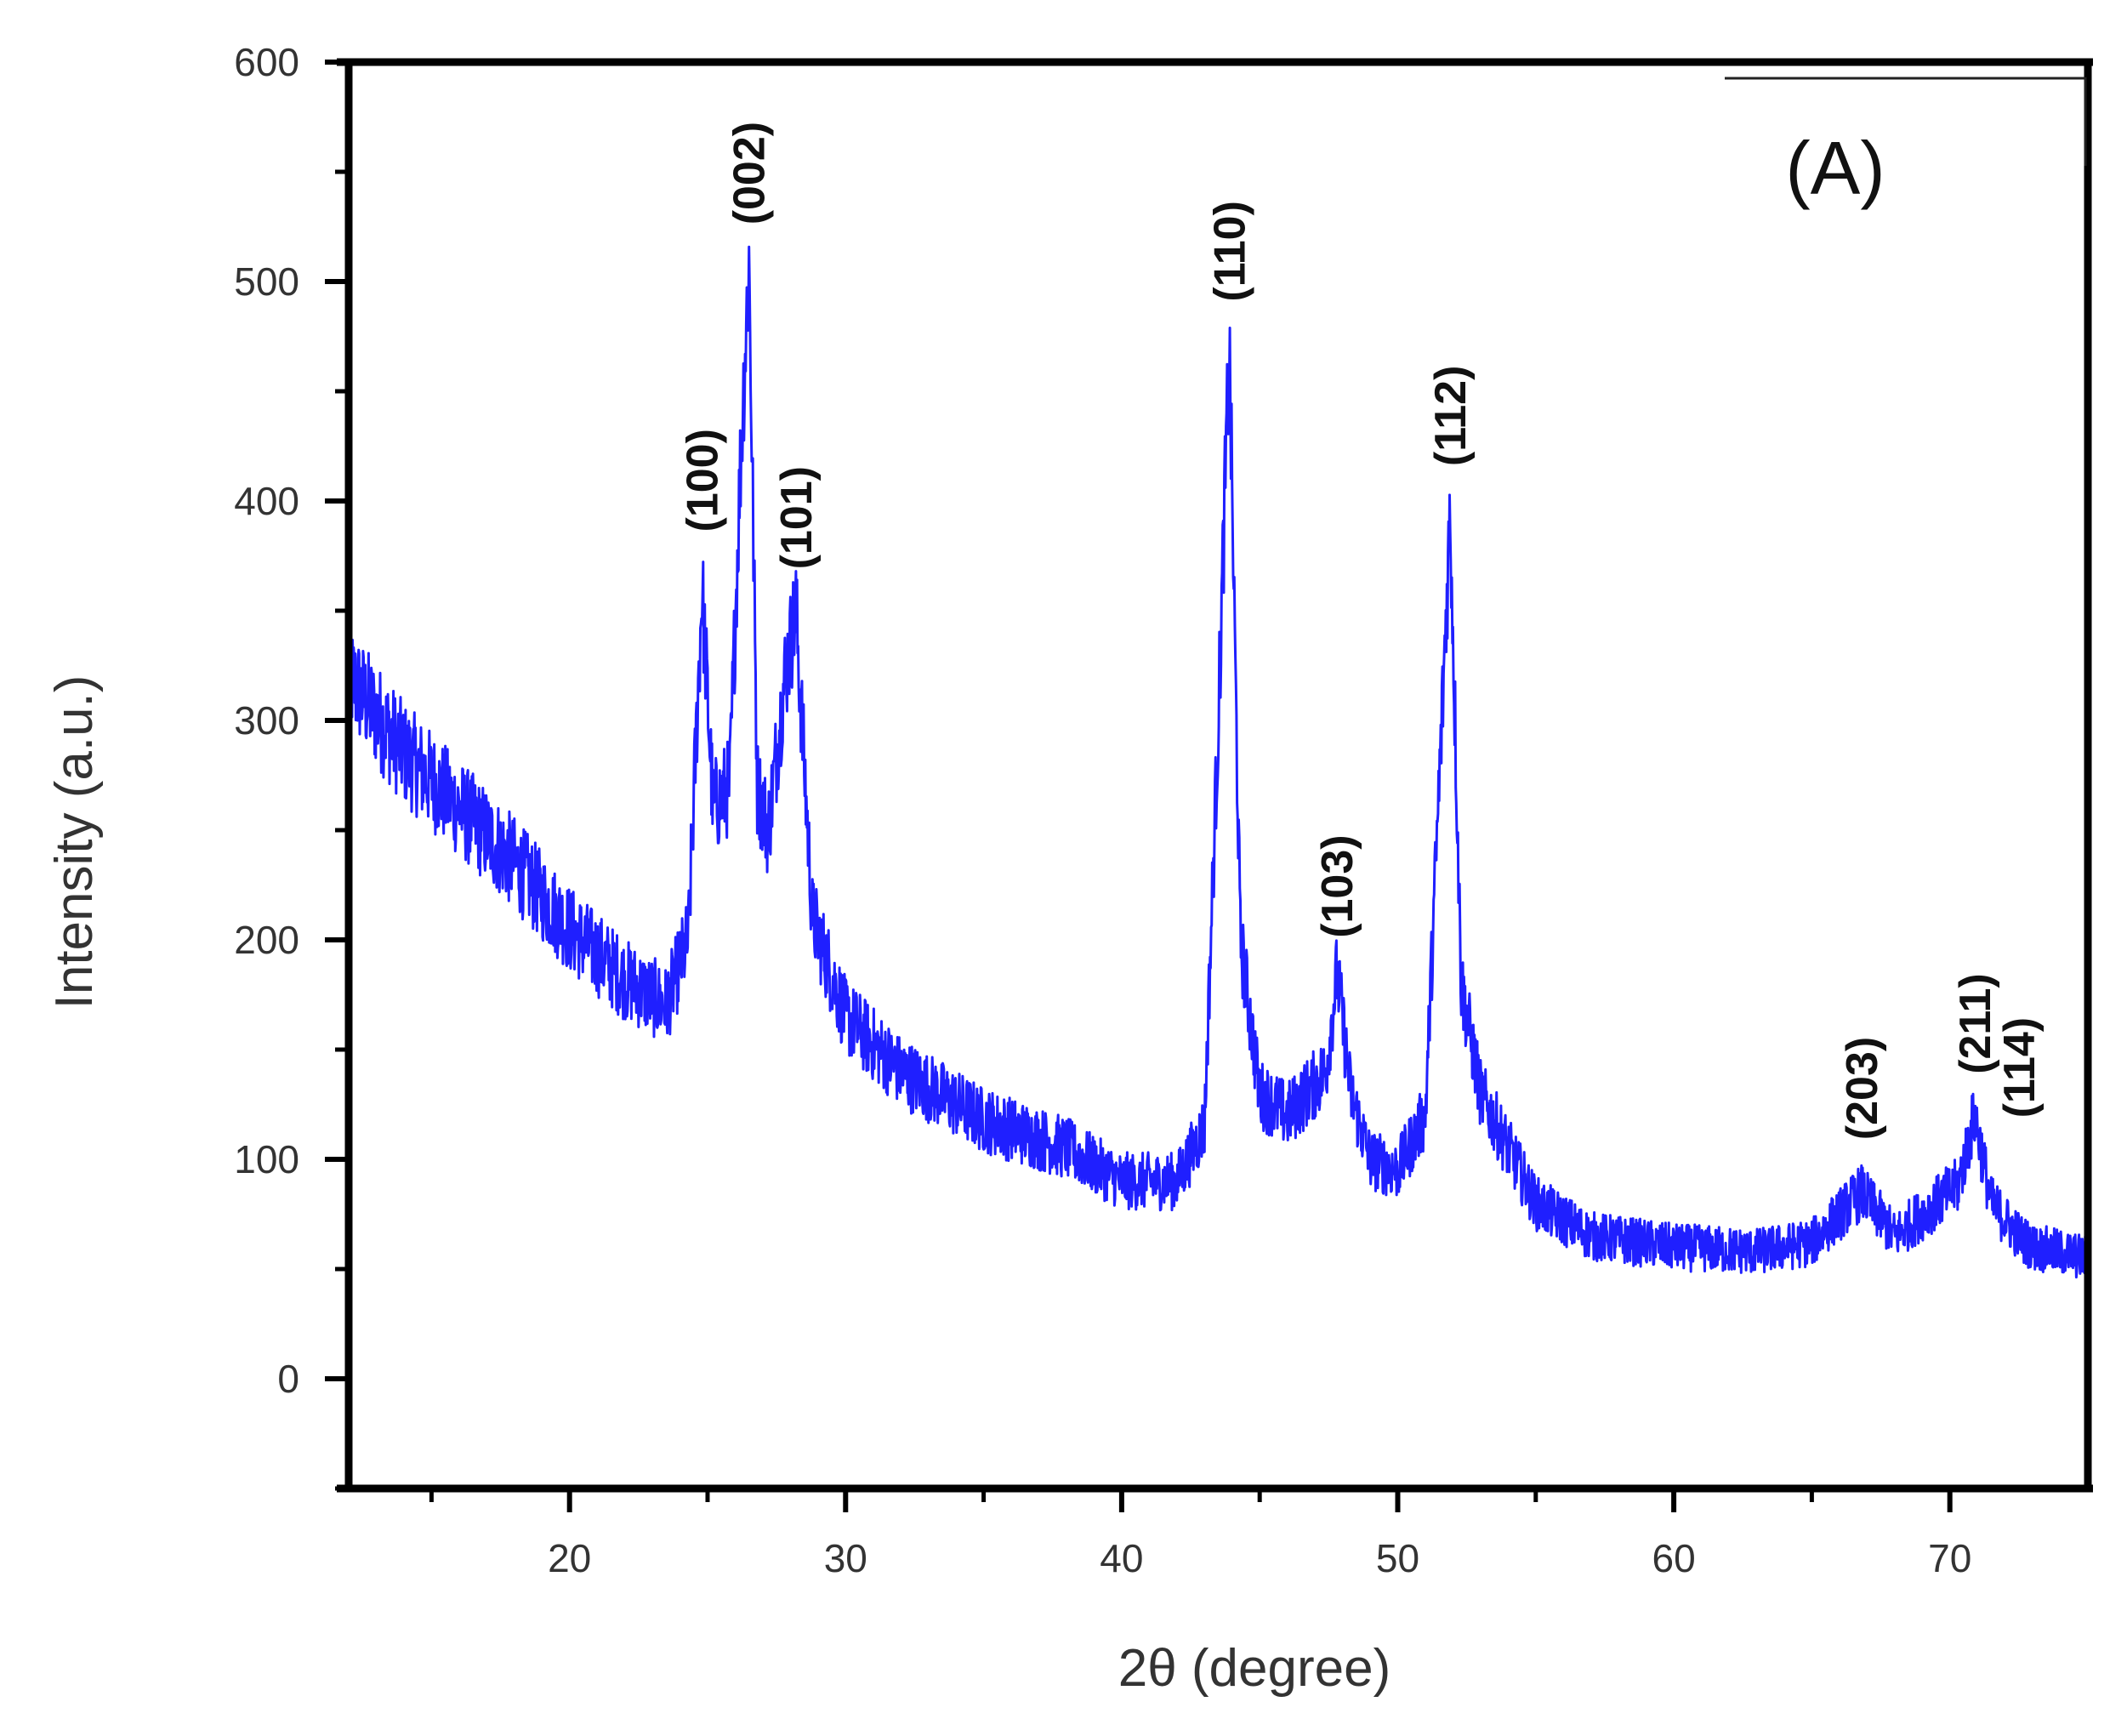 The image size is (2127, 1736). What do you see at coordinates (1862, 1088) in the screenshot?
I see `peak-label: (203)` at bounding box center [1862, 1088].